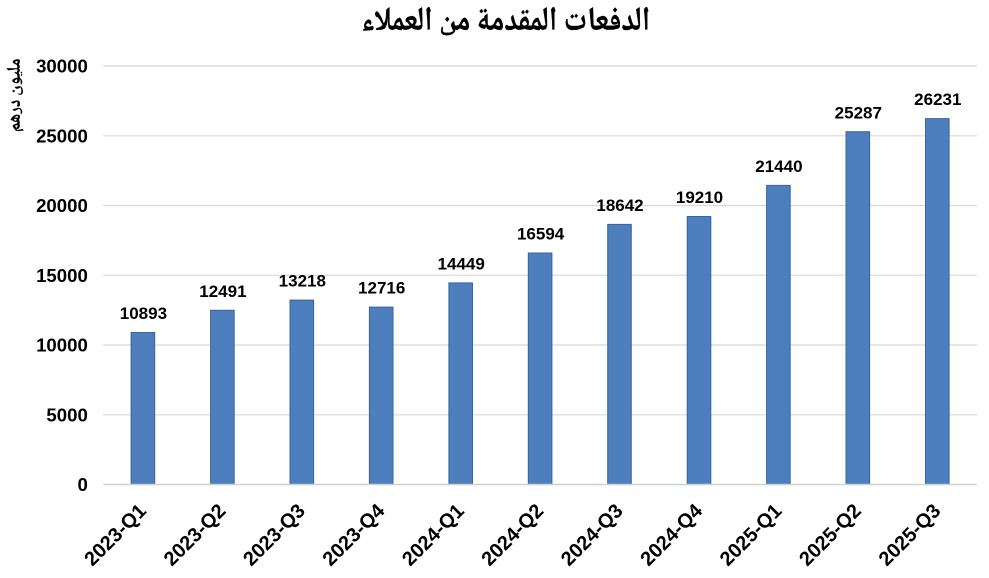 This screenshot has height=578, width=989. Describe the element at coordinates (381, 288) in the screenshot. I see `svg-text: 12716` at that location.